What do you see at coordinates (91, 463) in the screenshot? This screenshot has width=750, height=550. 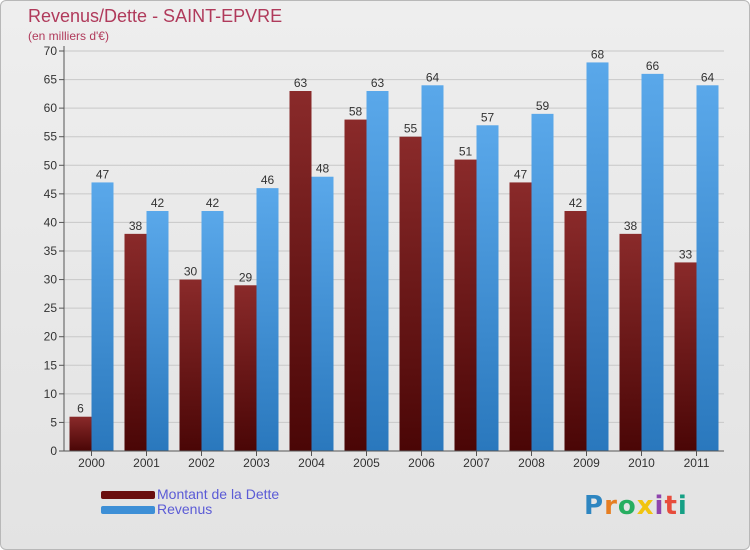 I see `x-tick-label: 2000` at bounding box center [91, 463].